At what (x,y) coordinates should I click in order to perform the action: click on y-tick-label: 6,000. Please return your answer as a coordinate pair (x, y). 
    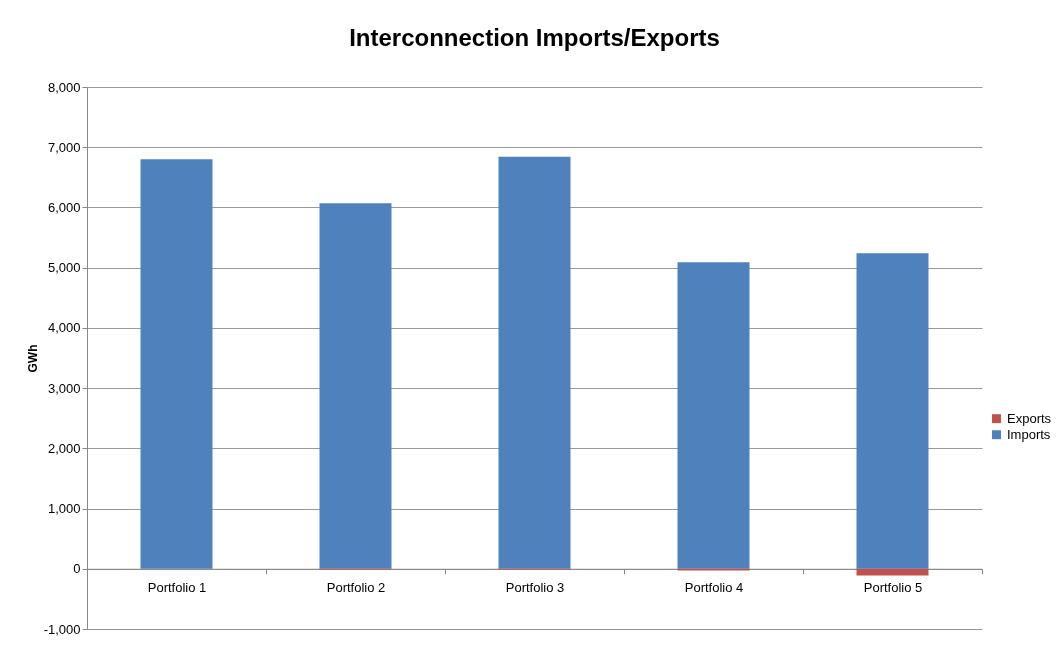
    Looking at the image, I should click on (64, 207).